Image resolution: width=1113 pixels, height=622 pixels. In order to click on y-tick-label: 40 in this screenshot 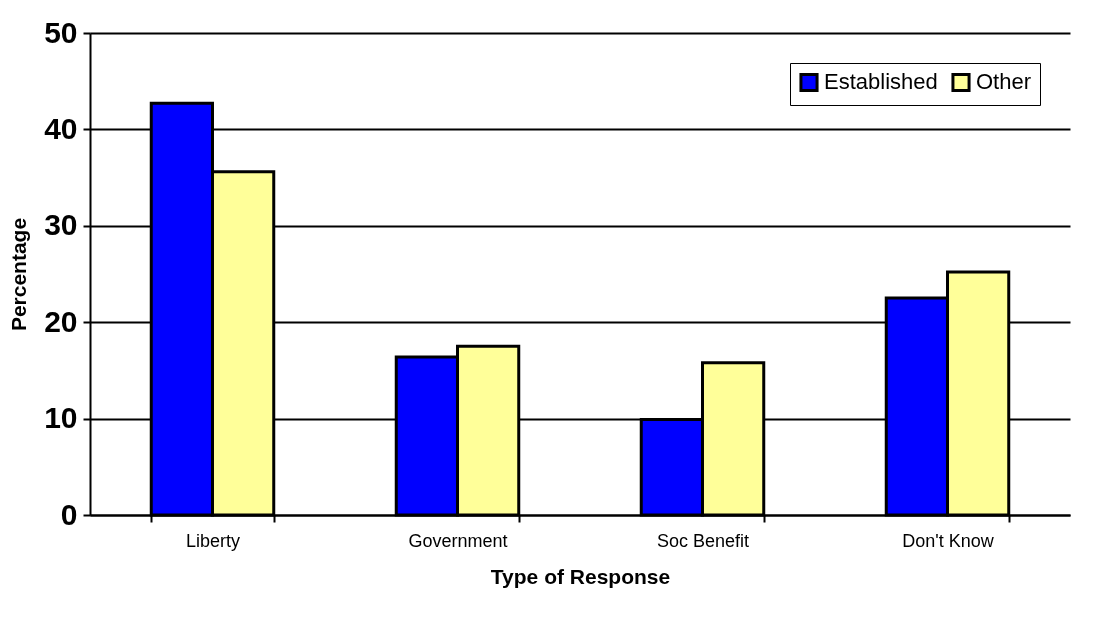, I will do `click(61, 128)`.